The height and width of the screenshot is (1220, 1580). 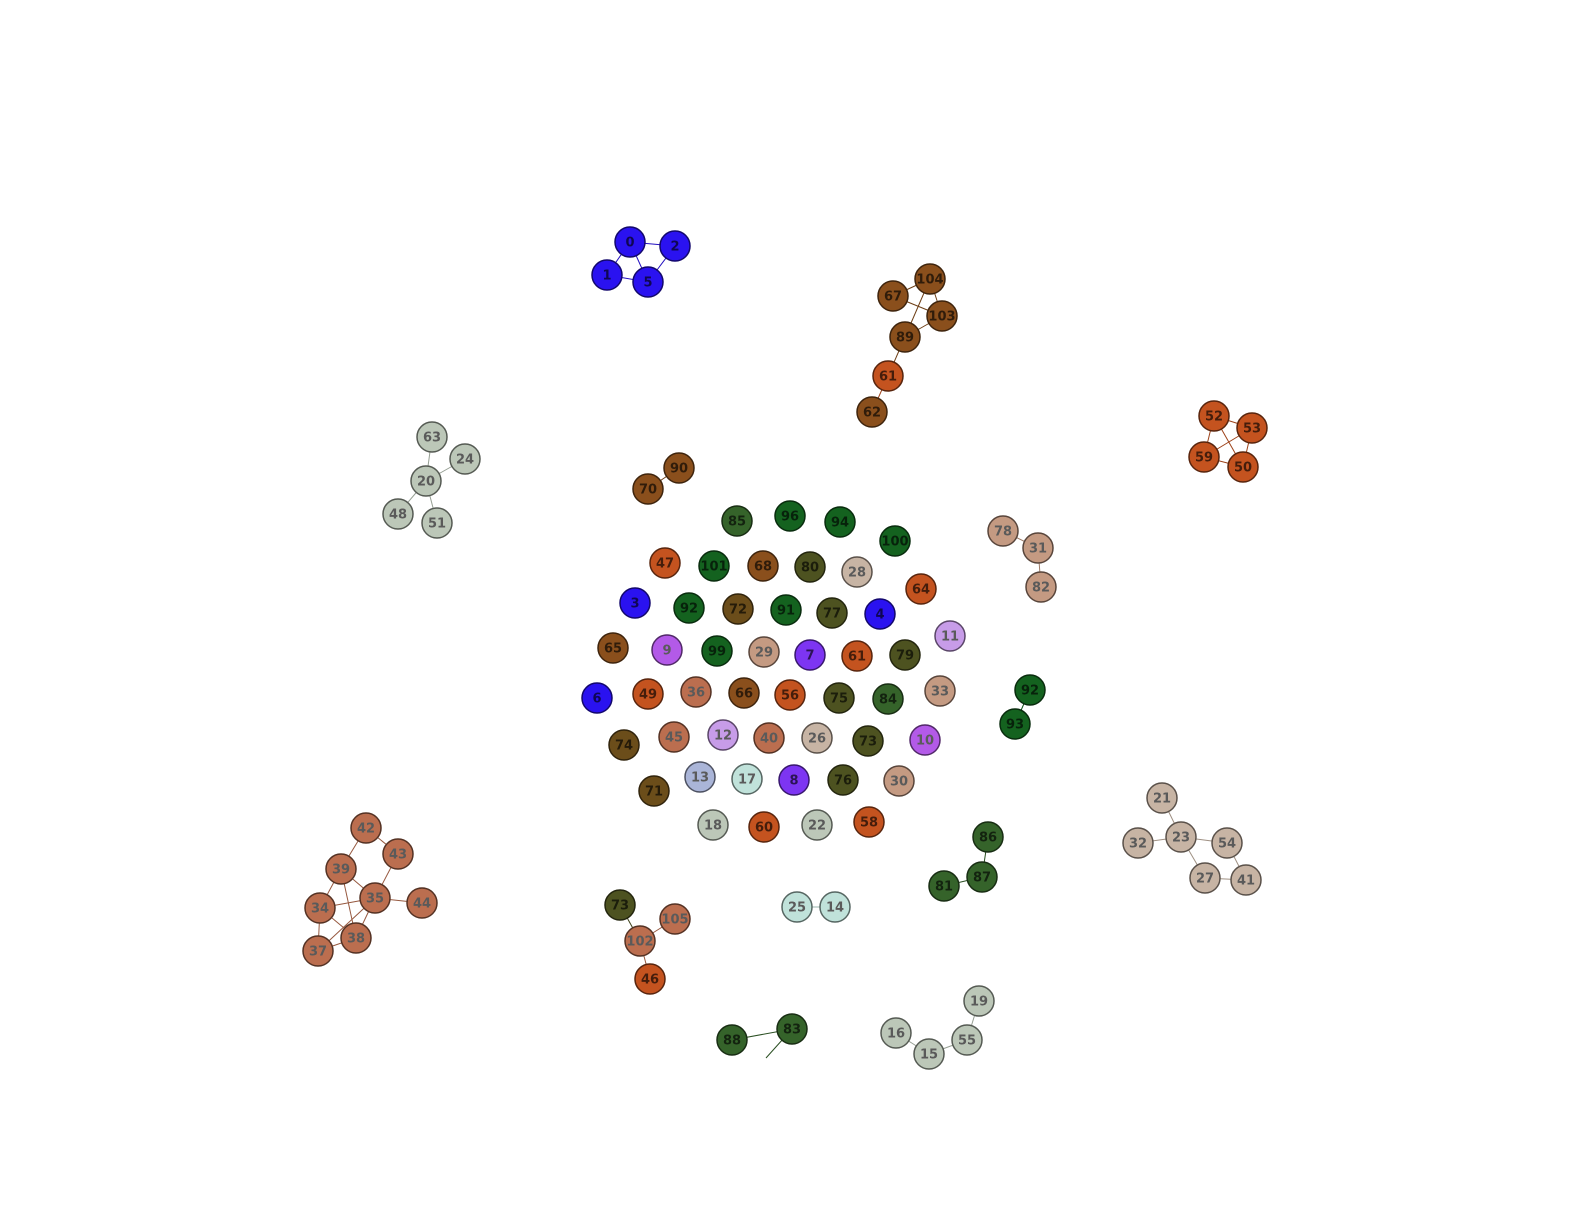 I want to click on node-37: 37, so click(x=318, y=951).